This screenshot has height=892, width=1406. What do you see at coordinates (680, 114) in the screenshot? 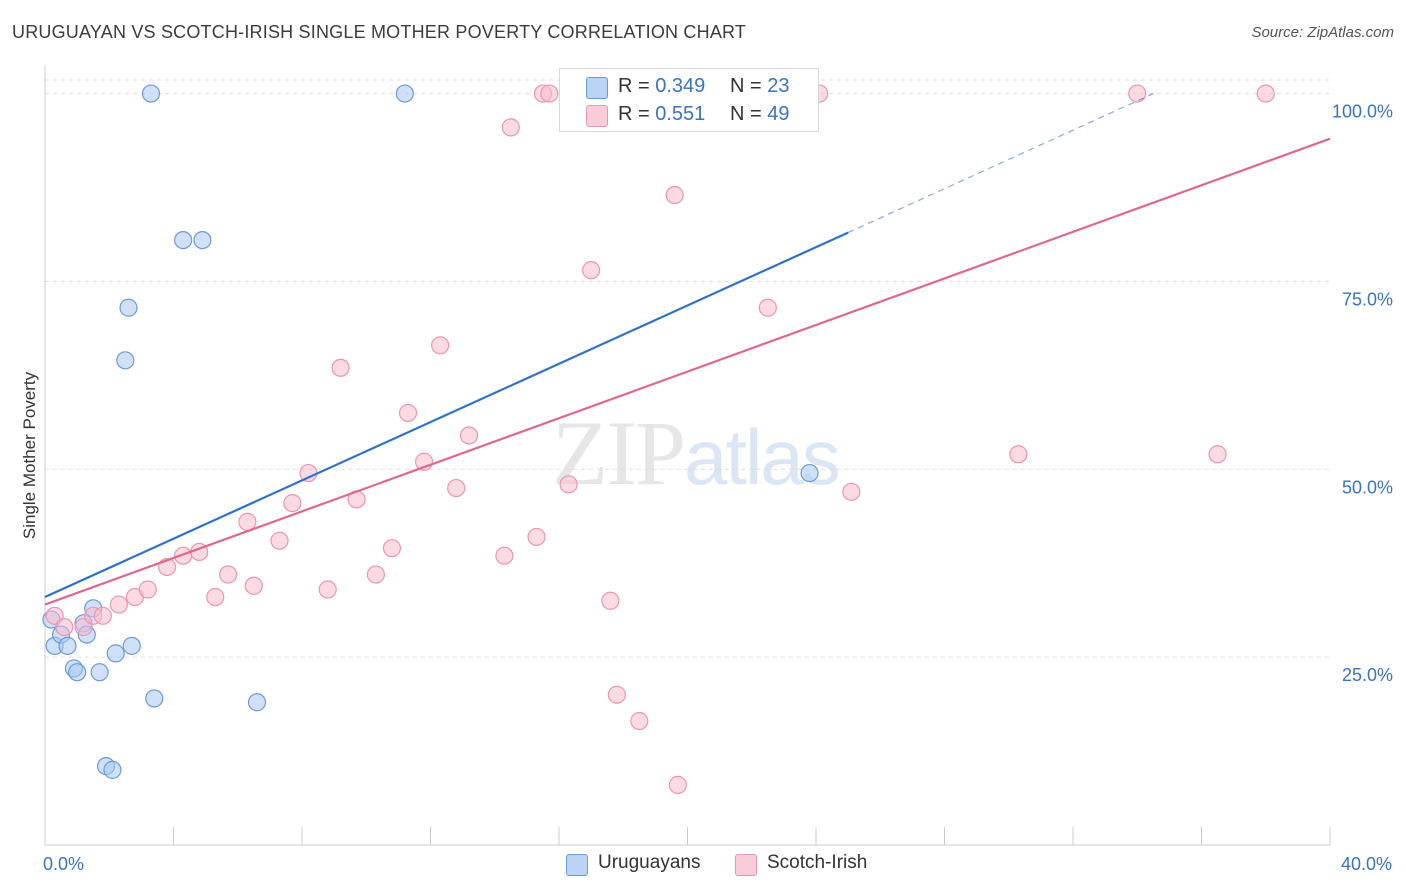
I see `legend-r-value: 0.551` at bounding box center [680, 114].